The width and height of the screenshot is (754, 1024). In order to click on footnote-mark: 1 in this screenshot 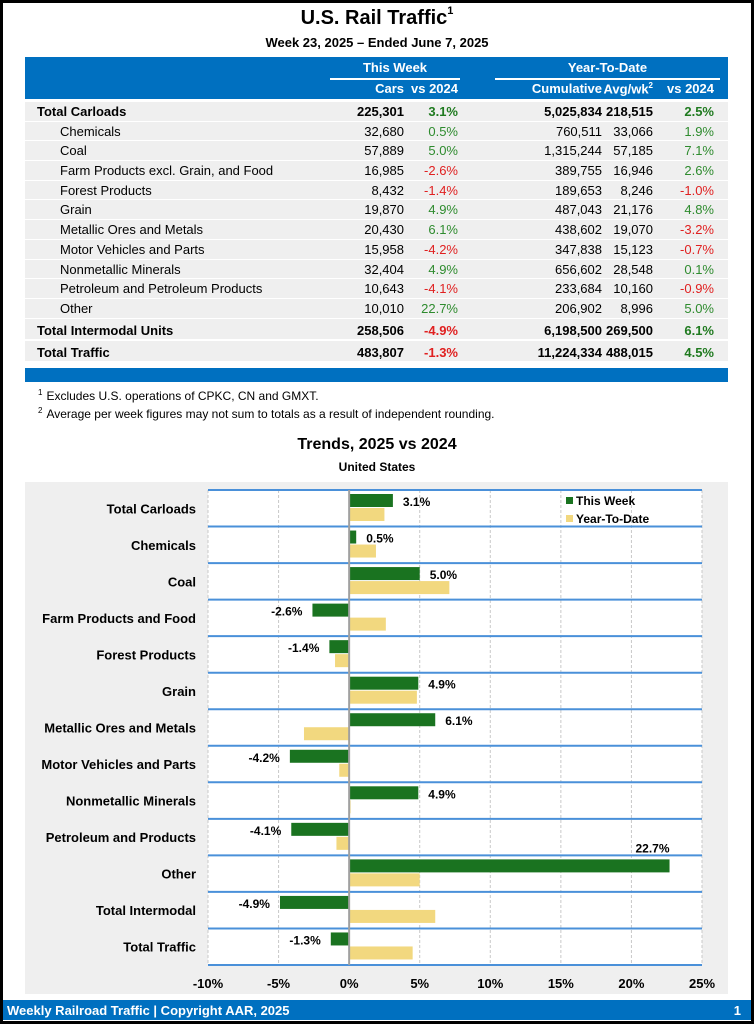, I will do `click(40, 392)`.